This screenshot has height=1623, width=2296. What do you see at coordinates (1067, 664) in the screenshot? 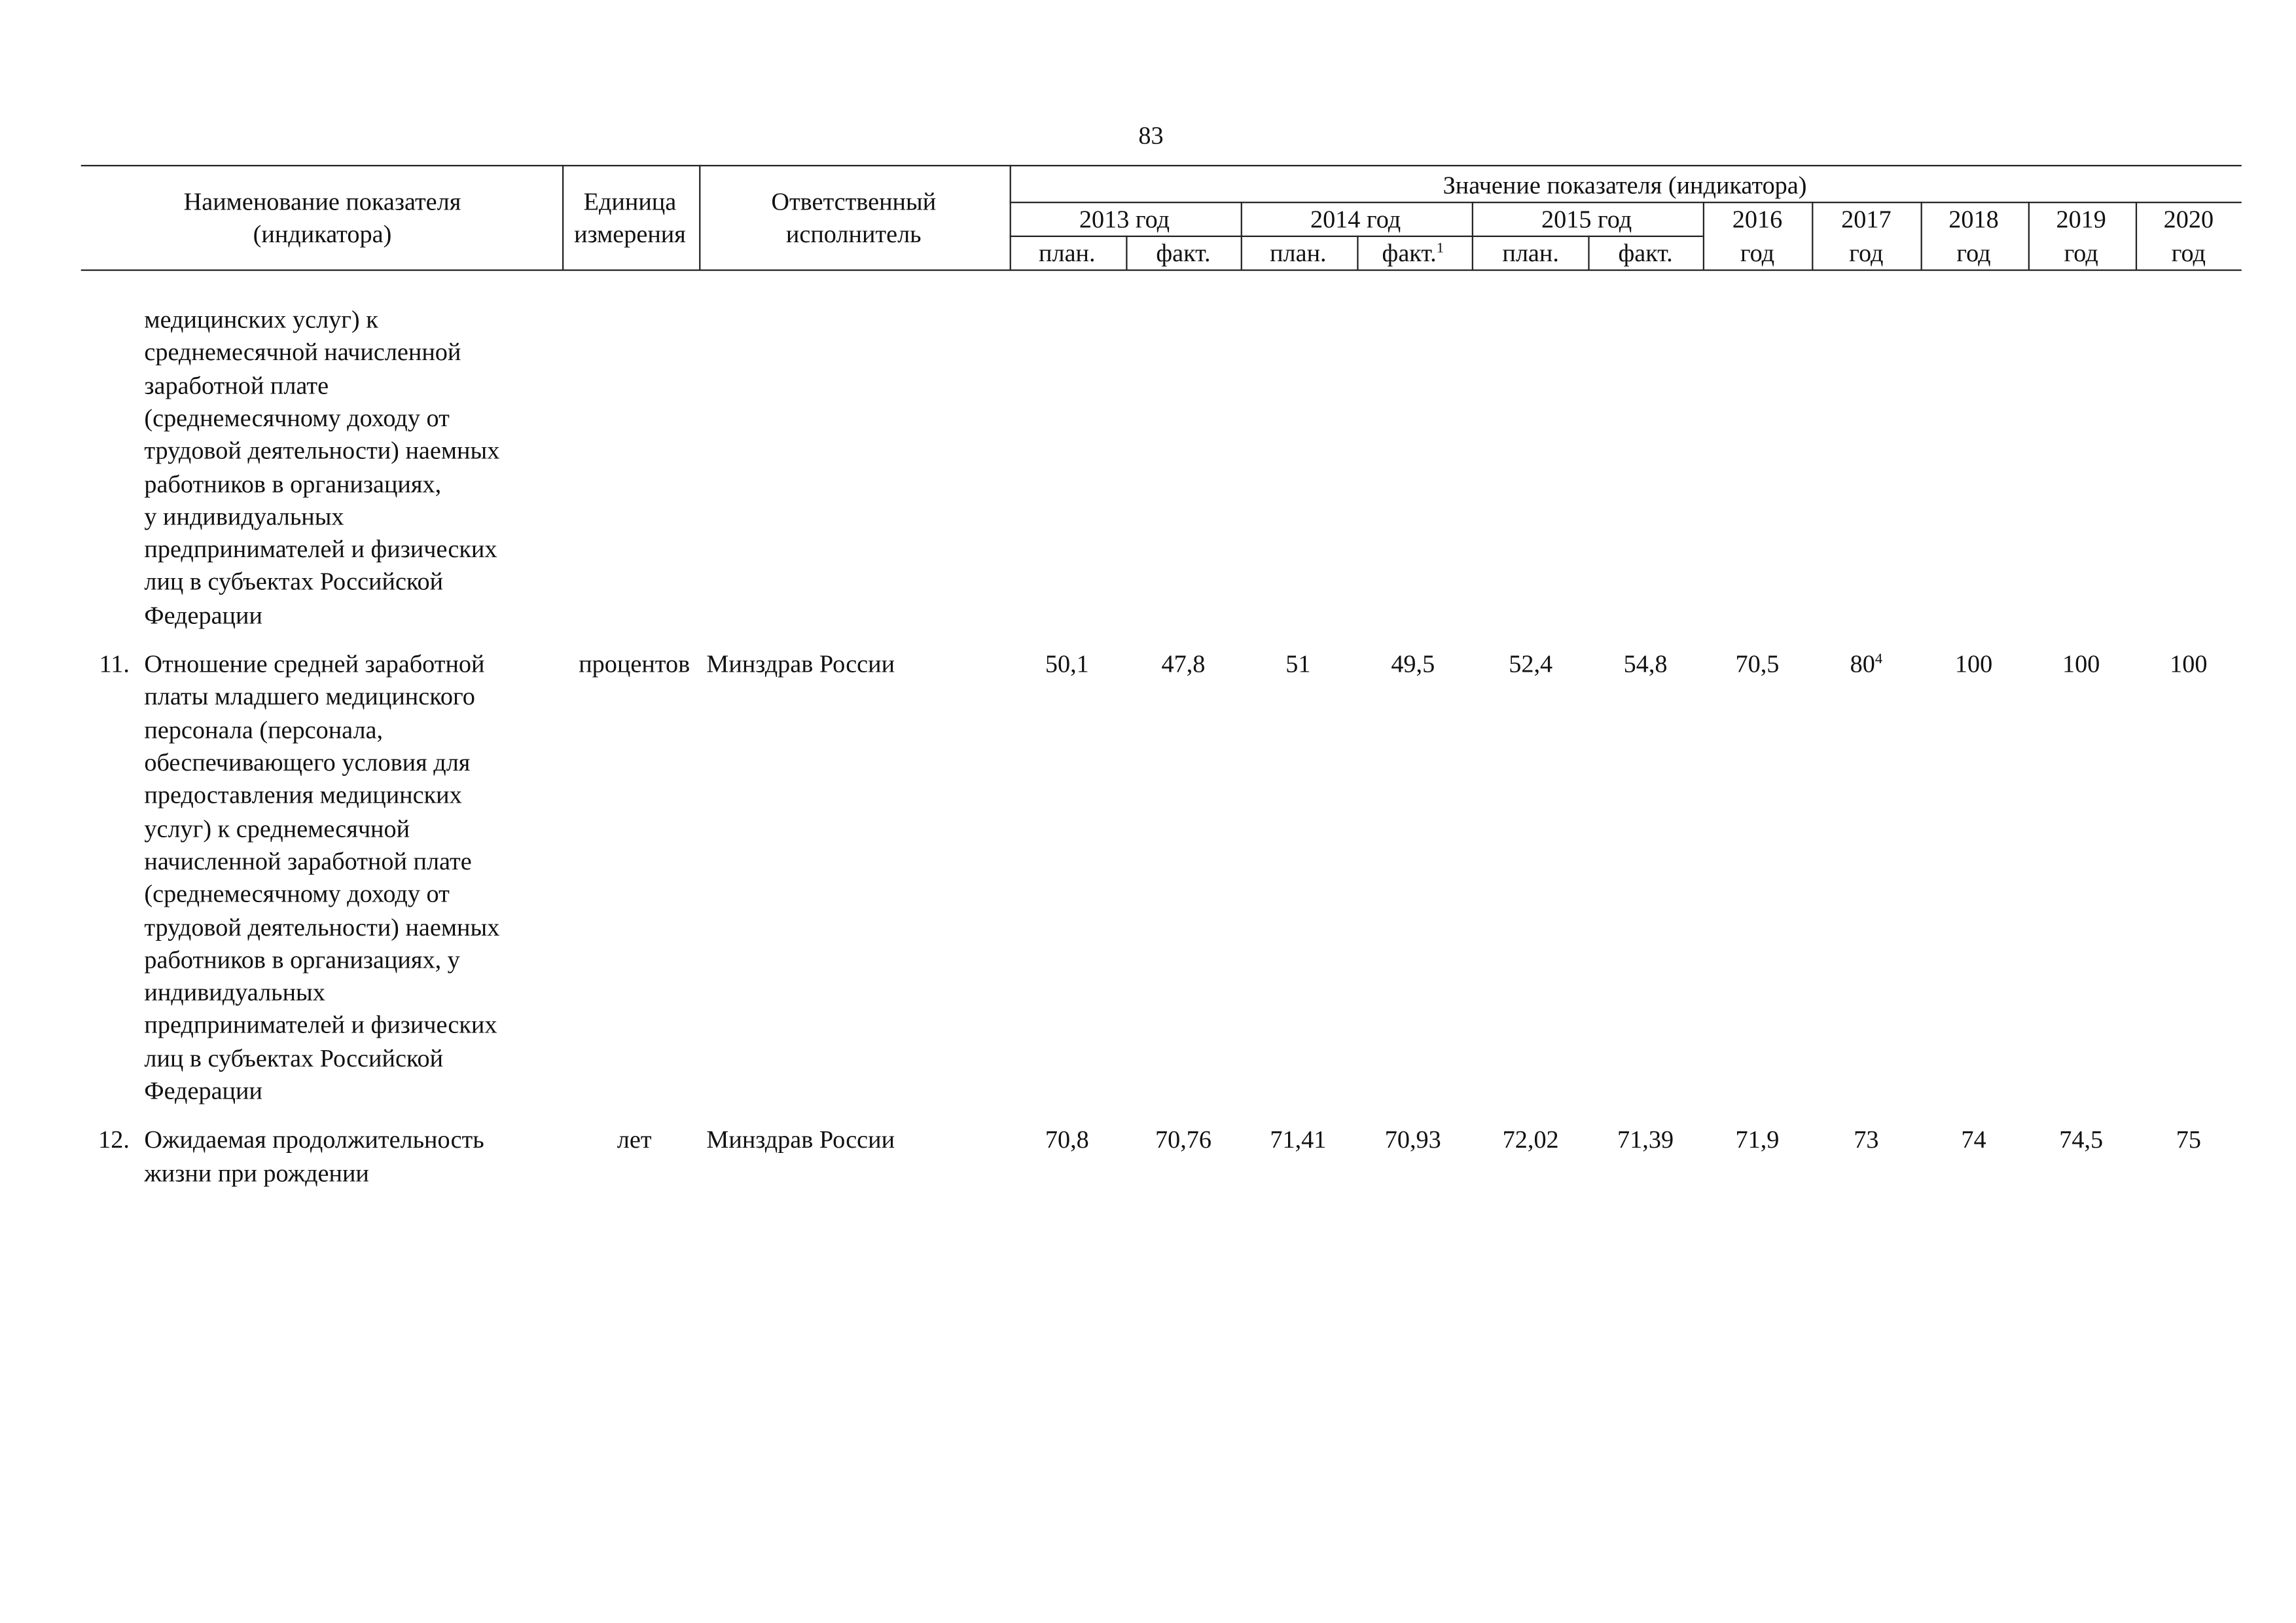
I see `cell-text: 50,1` at bounding box center [1067, 664].